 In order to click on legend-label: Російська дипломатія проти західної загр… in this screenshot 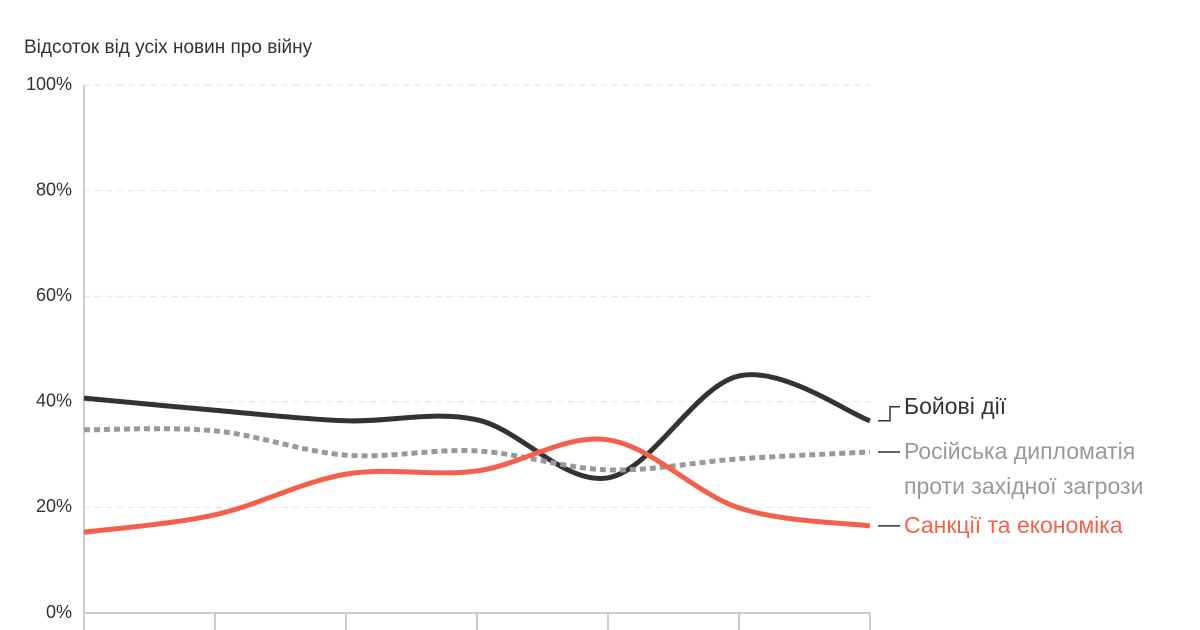, I will do `click(1024, 468)`.